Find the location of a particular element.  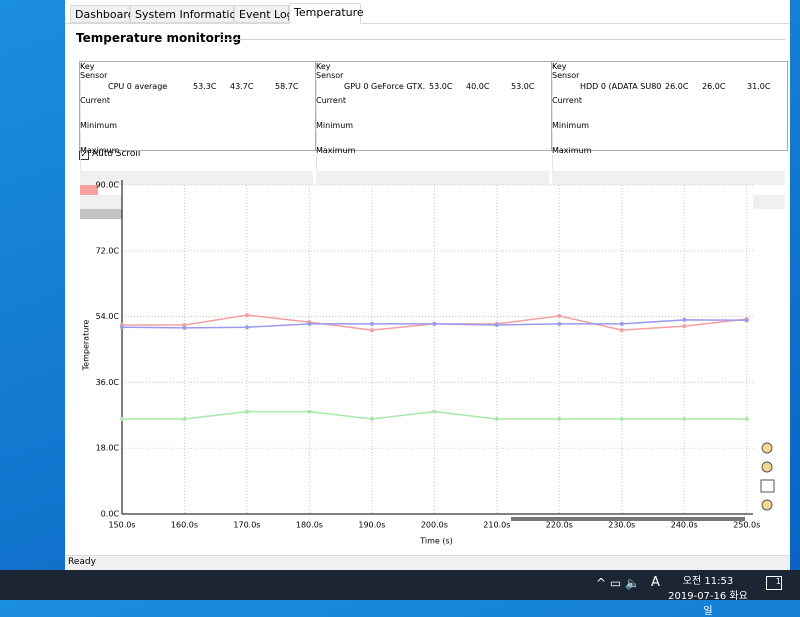

y-axis-label: Temperature is located at coordinates (86, 346).